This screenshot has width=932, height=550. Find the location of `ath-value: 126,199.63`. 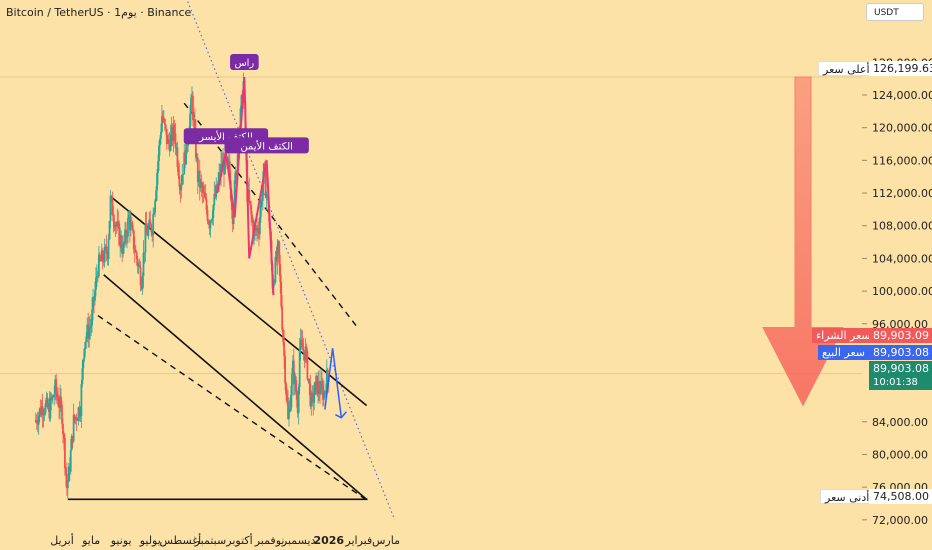

ath-value: 126,199.63 is located at coordinates (900, 68).